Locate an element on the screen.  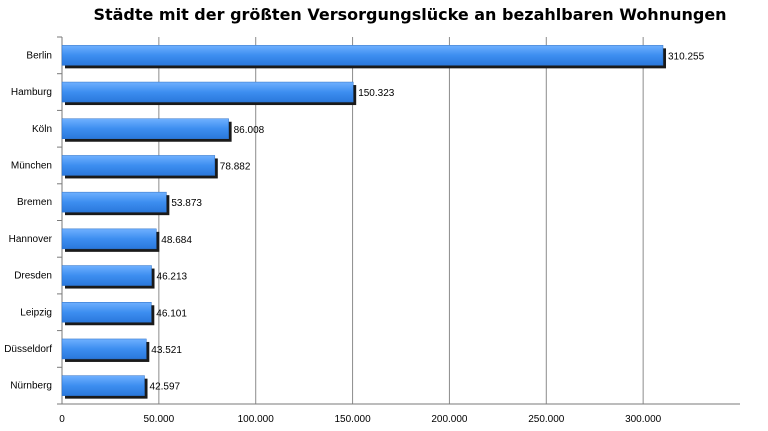
x-tick-label: 300.000 is located at coordinates (643, 419).